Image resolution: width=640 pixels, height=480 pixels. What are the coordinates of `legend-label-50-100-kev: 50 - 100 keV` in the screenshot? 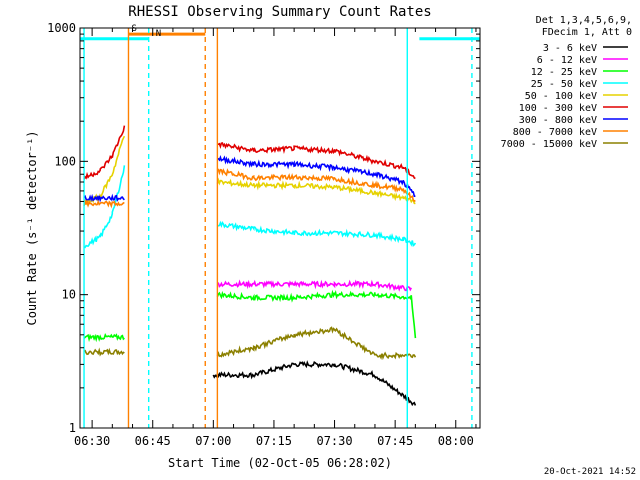 It's located at (561, 96).